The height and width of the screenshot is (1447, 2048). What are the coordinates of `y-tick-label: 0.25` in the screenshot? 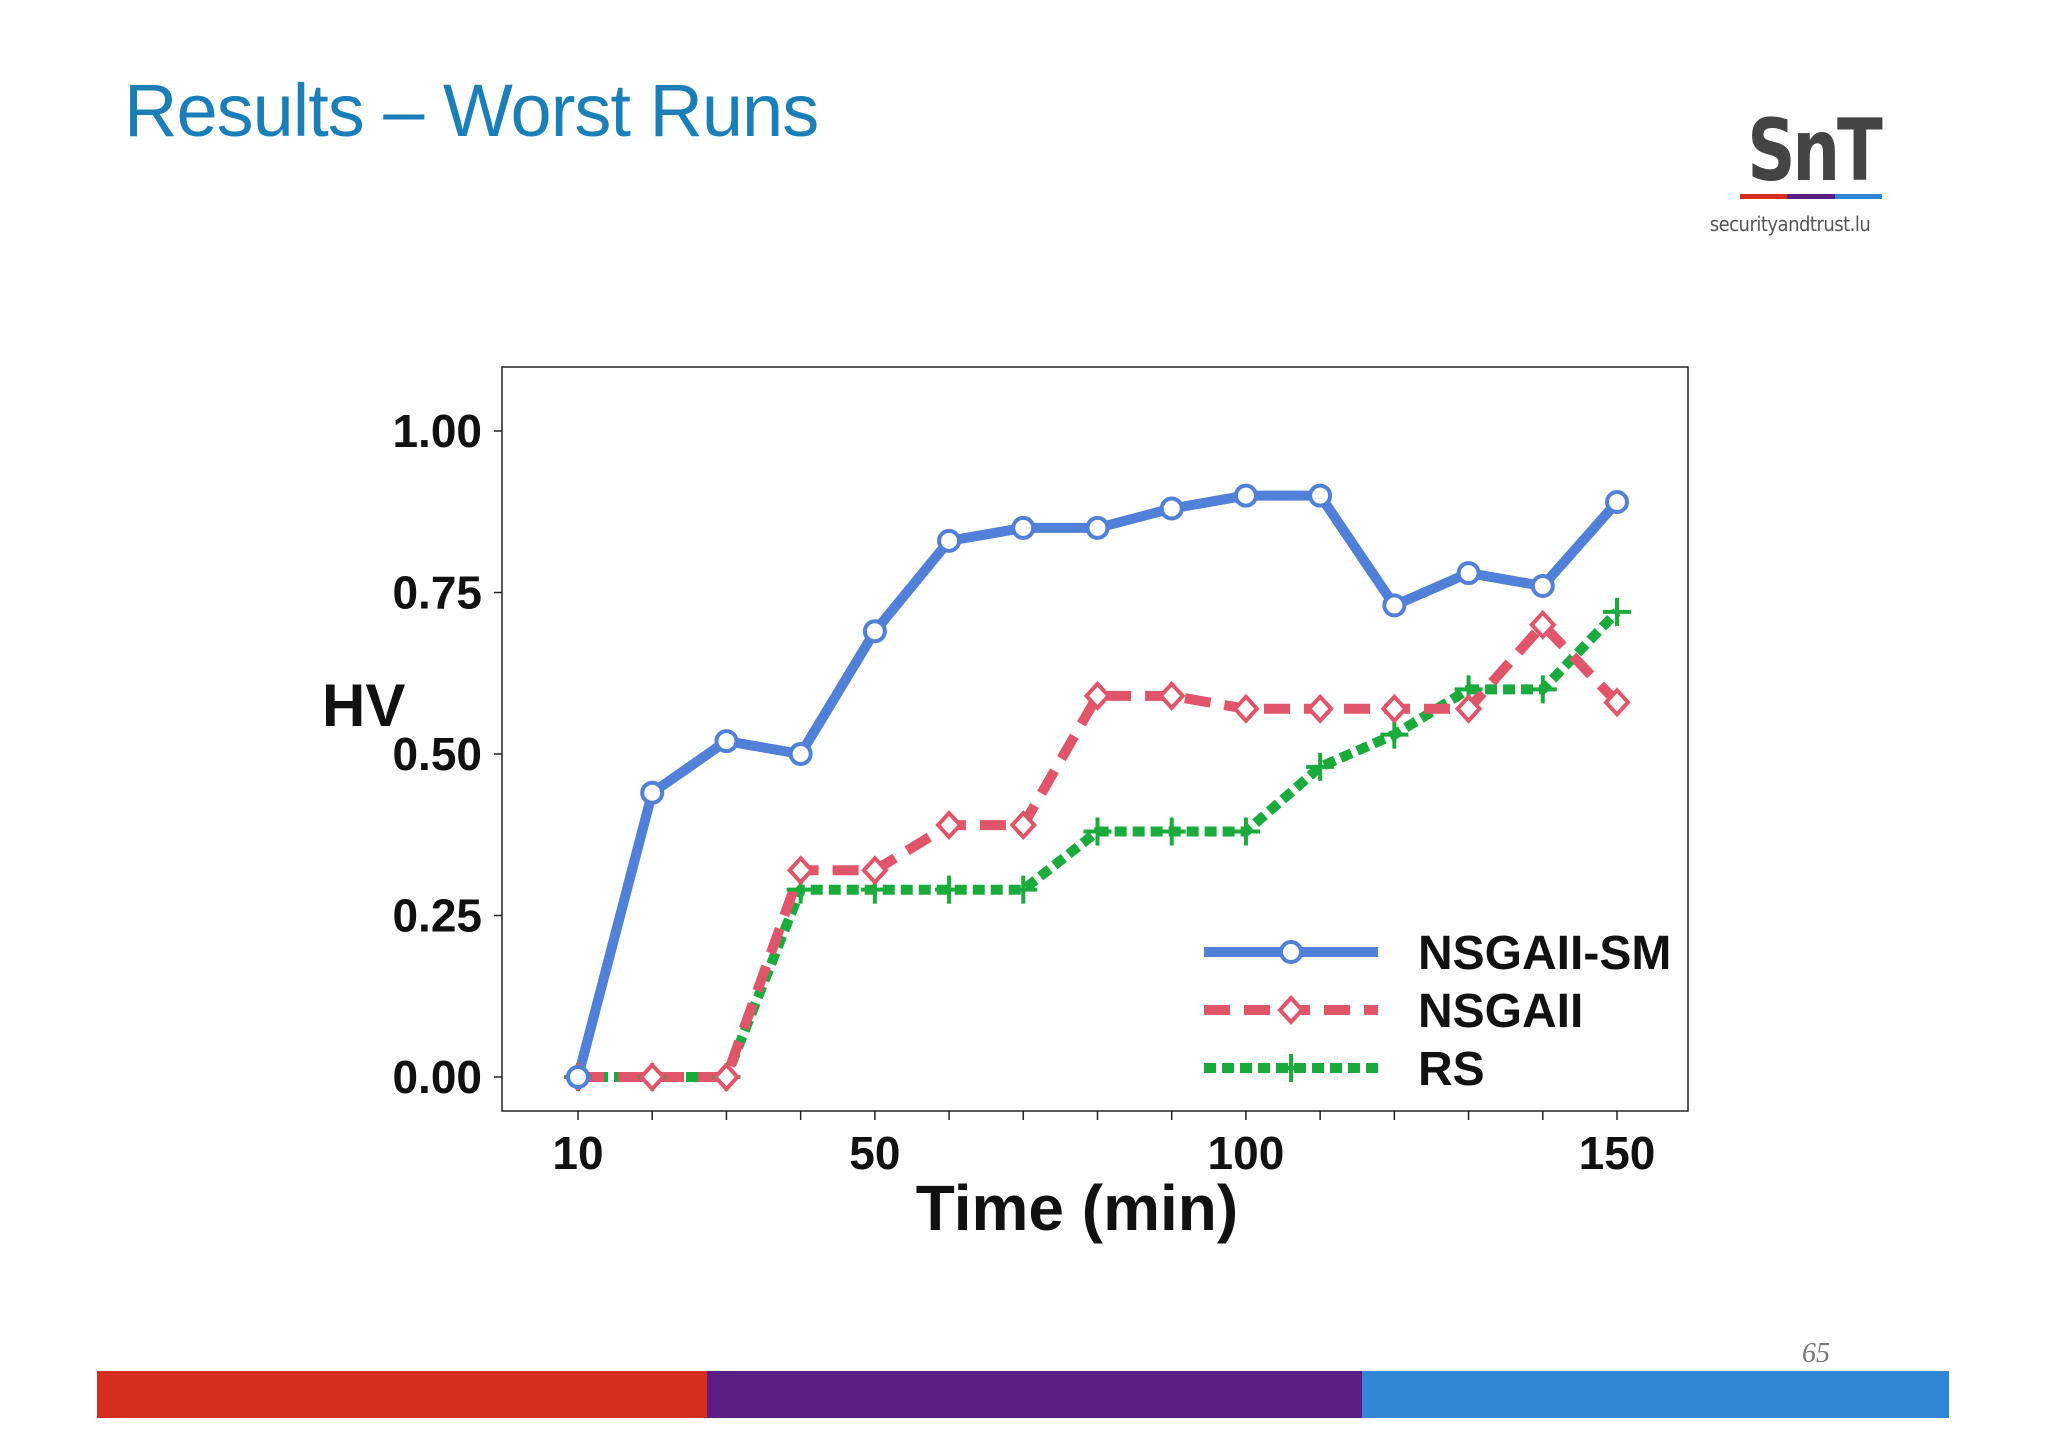 It's located at (437, 916).